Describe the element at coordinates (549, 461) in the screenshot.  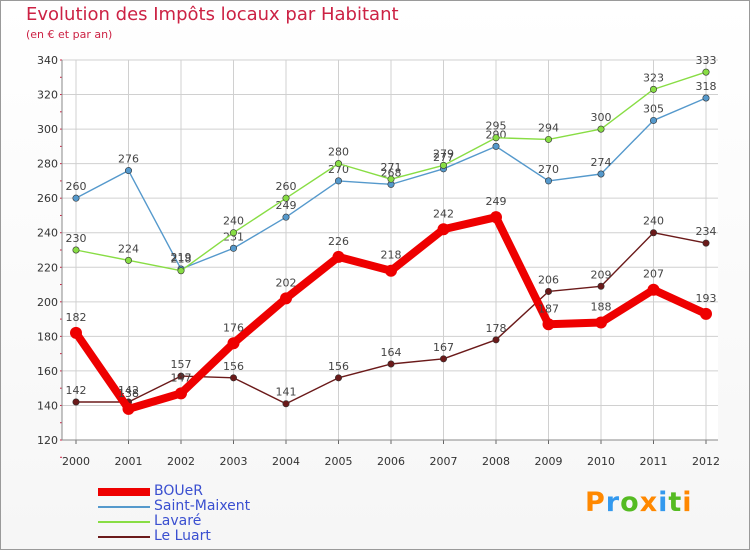
I see `x-tick-label: 2009` at that location.